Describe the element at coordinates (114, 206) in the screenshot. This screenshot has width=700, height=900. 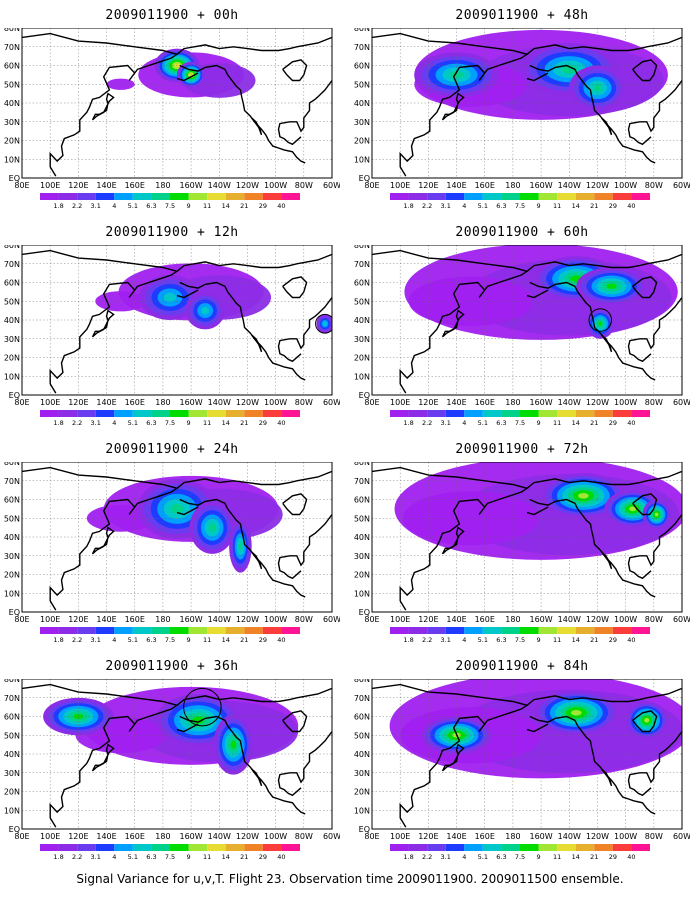
I see `colorbar-label: 4` at that location.